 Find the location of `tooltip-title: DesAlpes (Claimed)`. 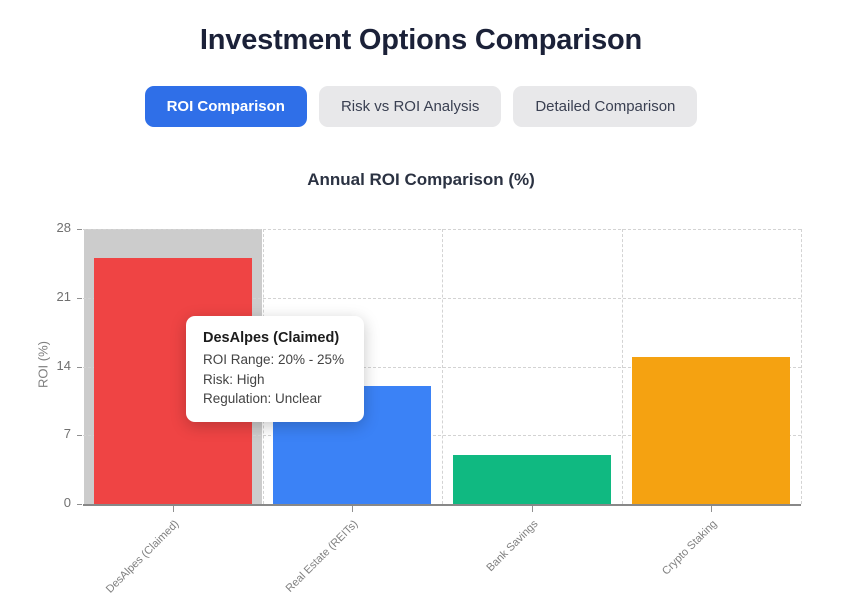

tooltip-title: DesAlpes (Claimed) is located at coordinates (271, 338).